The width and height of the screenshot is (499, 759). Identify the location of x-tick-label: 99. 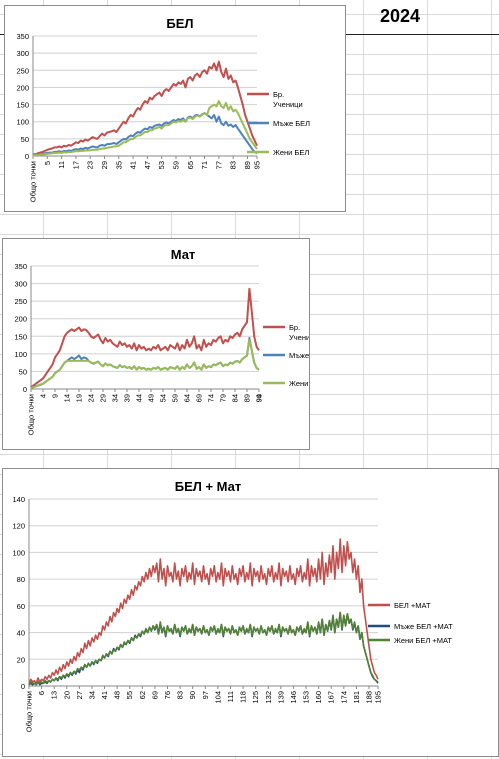
(259, 398).